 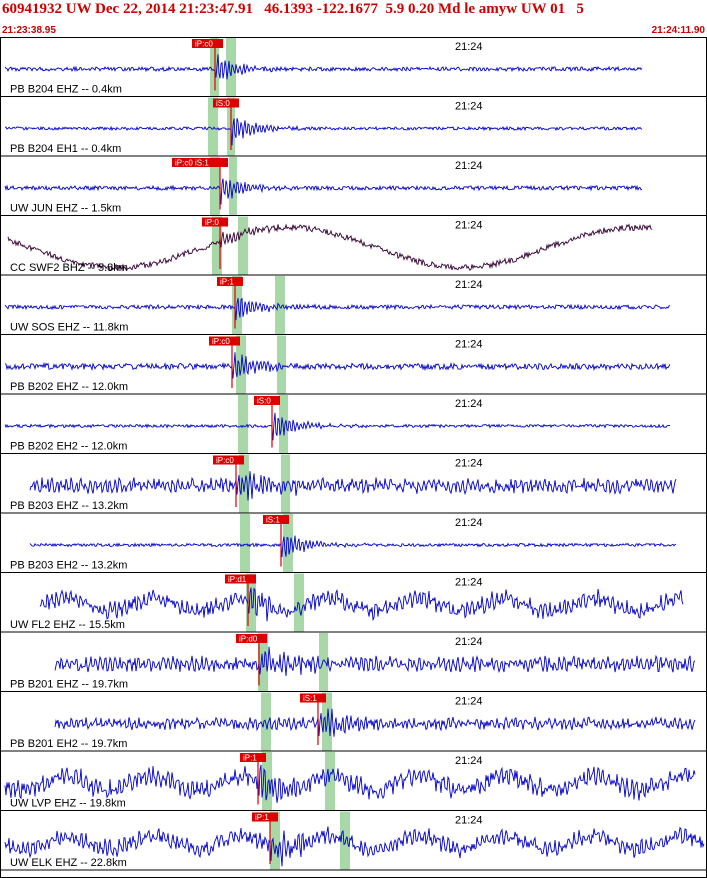 What do you see at coordinates (29, 30) in the screenshot?
I see `window-start-time: 21:23:38.95` at bounding box center [29, 30].